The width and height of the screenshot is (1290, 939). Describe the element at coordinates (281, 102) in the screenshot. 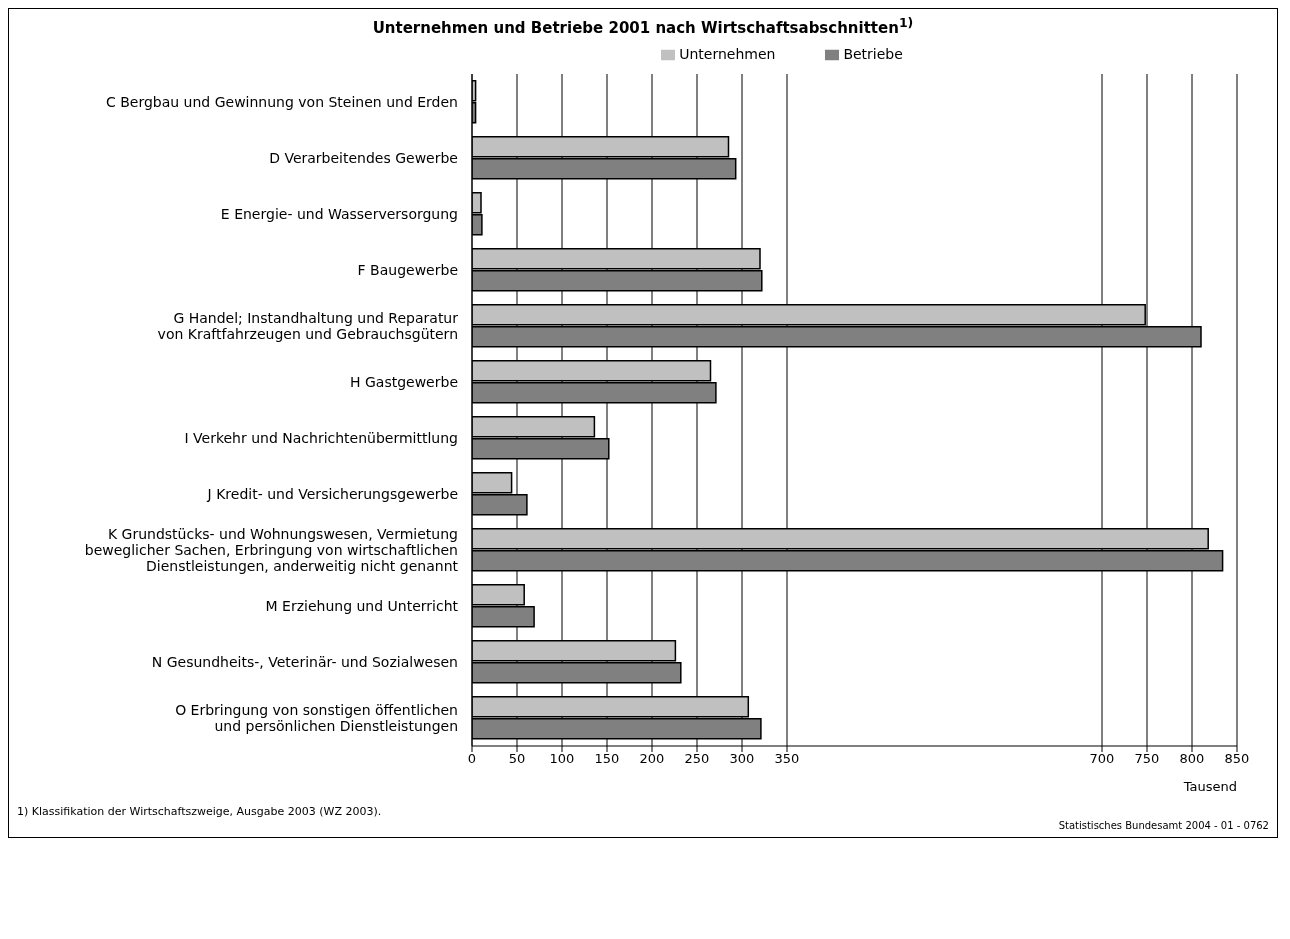

I see `y-tick-label: C Bergbau und Gewinnung von Steinen und Erden` at that location.